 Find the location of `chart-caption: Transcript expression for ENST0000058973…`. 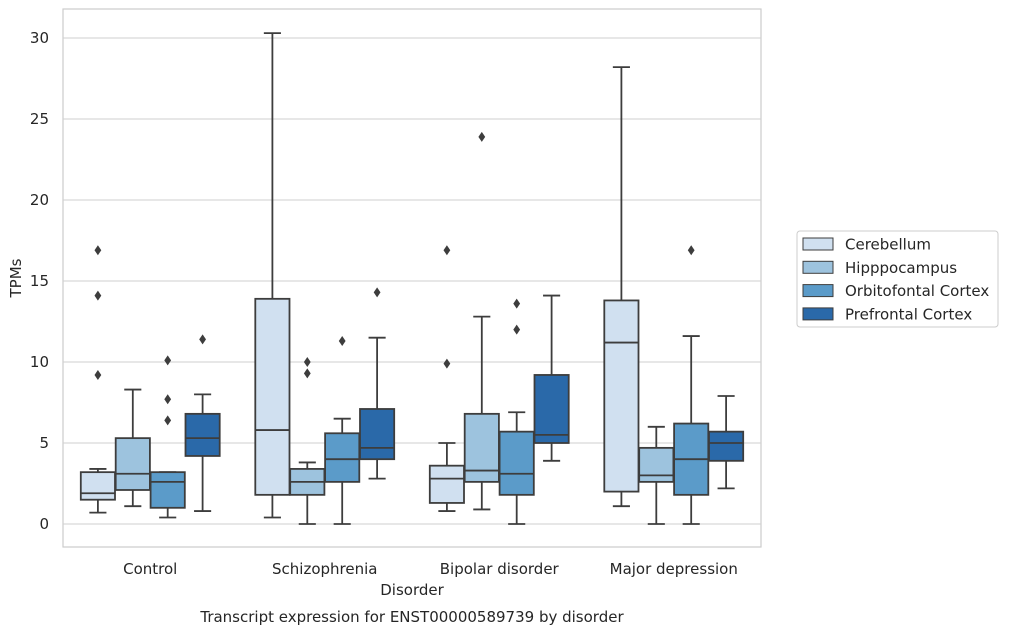

chart-caption: Transcript expression for ENST0000058973… is located at coordinates (411, 617).